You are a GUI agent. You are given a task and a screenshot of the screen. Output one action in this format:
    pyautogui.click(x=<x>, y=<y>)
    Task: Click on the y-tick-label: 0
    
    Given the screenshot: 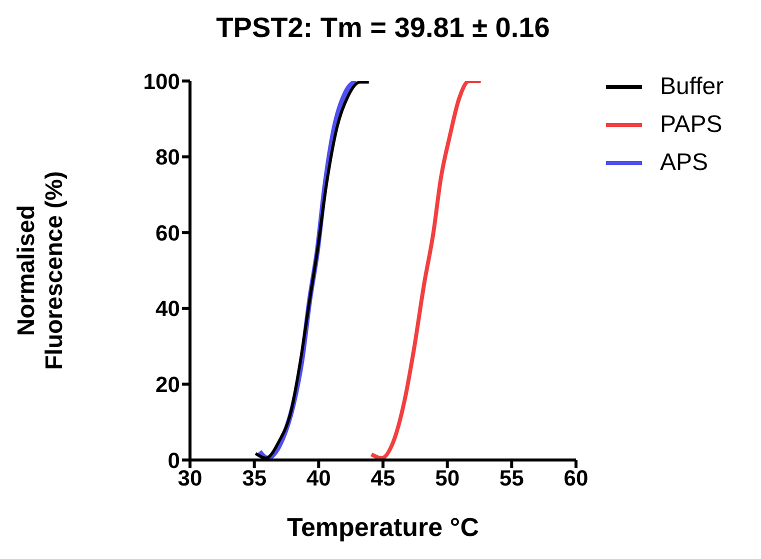 What is the action you would take?
    pyautogui.click(x=174, y=460)
    